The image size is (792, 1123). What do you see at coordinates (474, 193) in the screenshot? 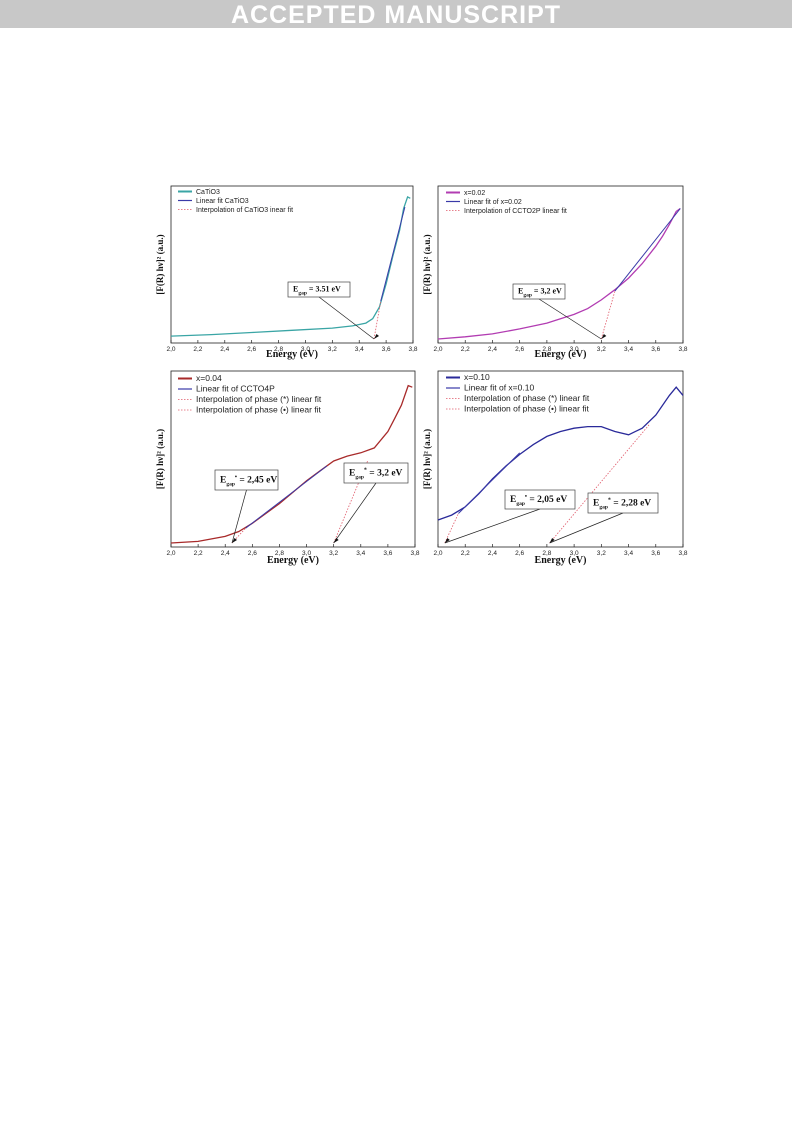
I see `legend-entry: x=0.02` at bounding box center [474, 193].